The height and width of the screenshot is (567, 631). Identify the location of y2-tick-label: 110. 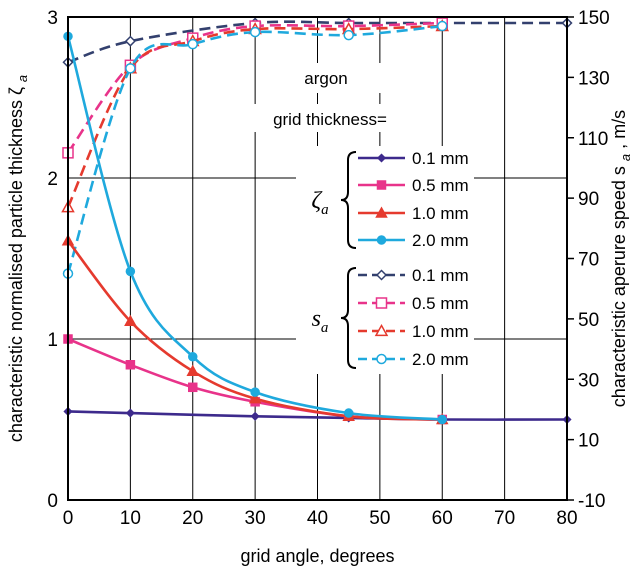
(593, 139).